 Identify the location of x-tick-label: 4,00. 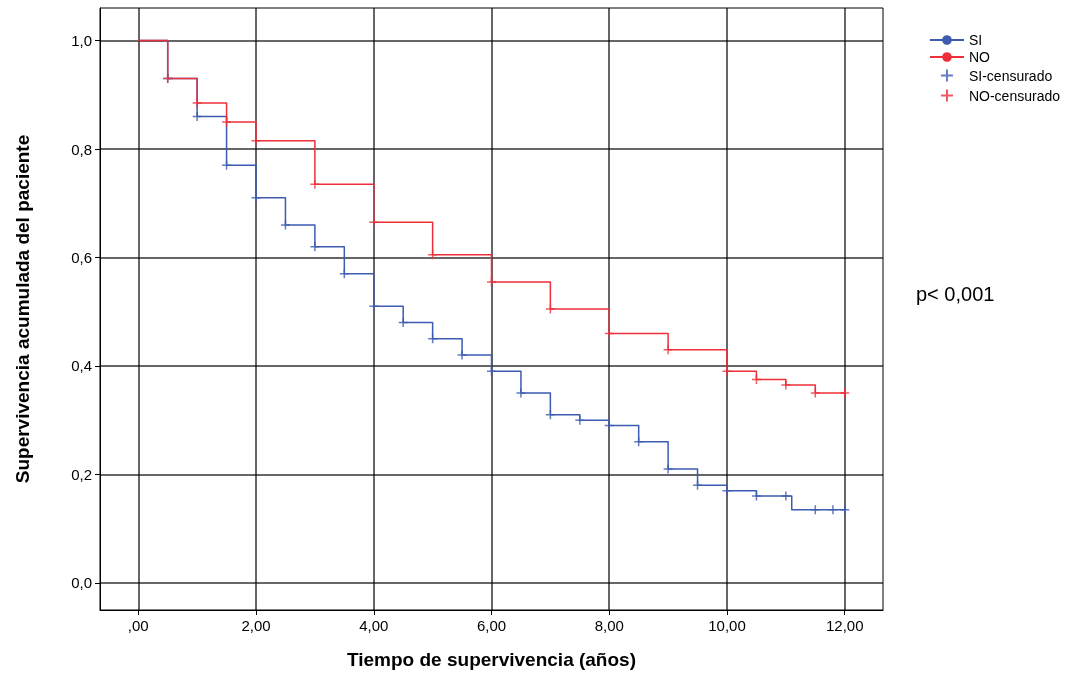
(374, 625).